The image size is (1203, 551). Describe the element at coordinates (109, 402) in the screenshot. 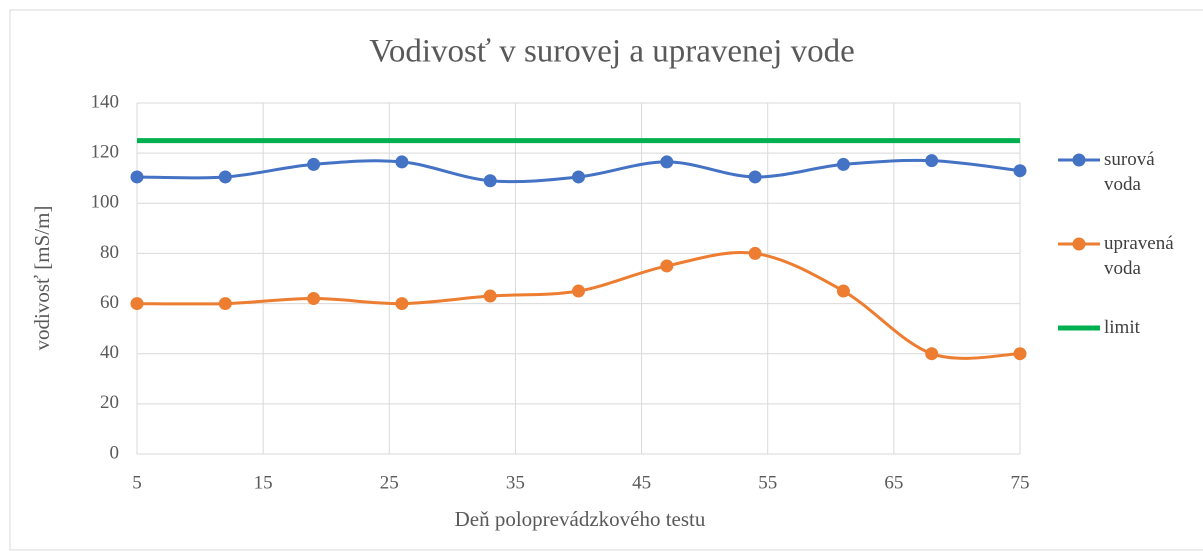

I see `y-tick-label: 20` at that location.